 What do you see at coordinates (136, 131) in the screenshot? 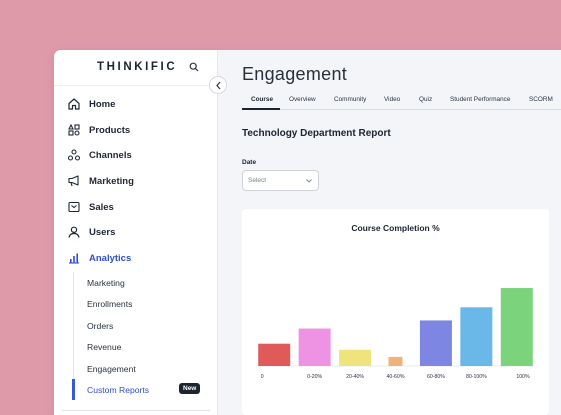
I see `sidebar-item-products: Products` at bounding box center [136, 131].